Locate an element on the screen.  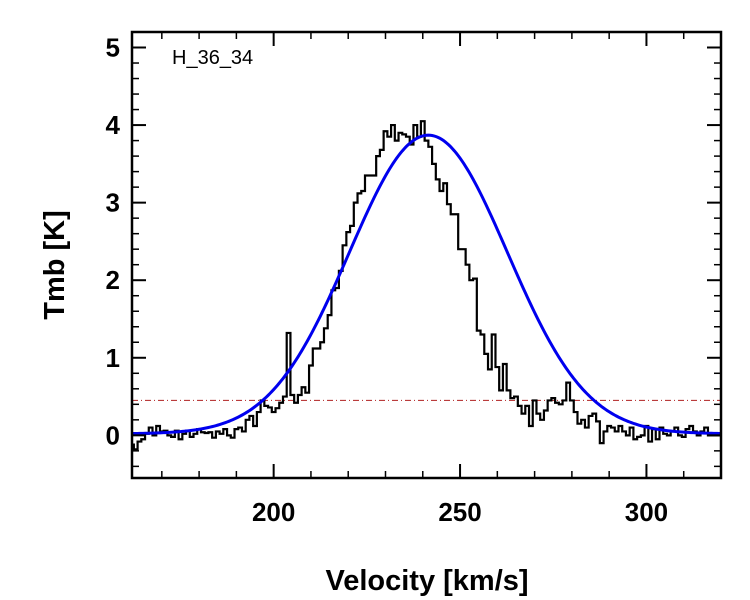
y-tick-label: 0 is located at coordinates (113, 435).